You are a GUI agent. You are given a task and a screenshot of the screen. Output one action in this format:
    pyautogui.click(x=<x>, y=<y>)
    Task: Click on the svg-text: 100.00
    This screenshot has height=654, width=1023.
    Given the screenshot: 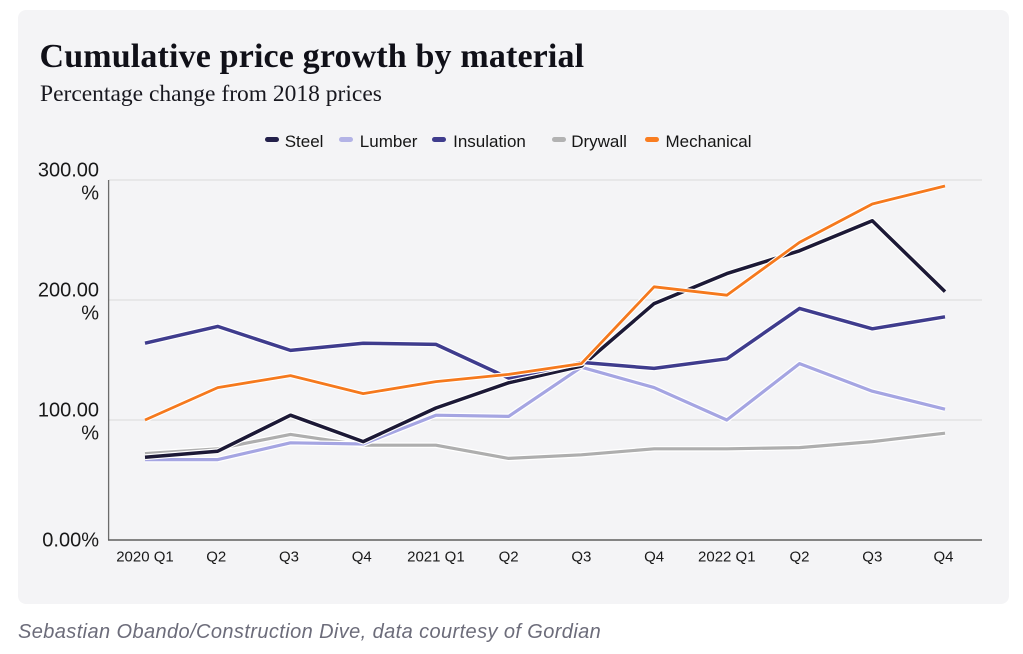 What is the action you would take?
    pyautogui.click(x=68, y=410)
    